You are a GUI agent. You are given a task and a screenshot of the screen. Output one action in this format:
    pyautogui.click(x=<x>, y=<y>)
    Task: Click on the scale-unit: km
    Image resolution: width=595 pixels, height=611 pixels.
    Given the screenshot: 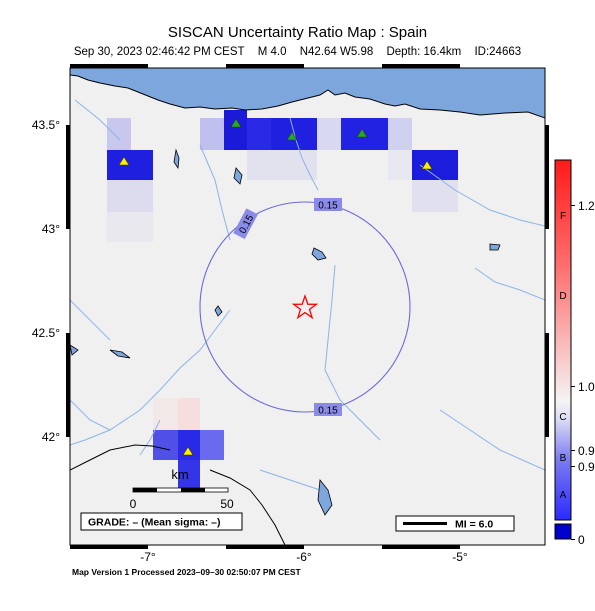 What is the action you would take?
    pyautogui.click(x=179, y=474)
    